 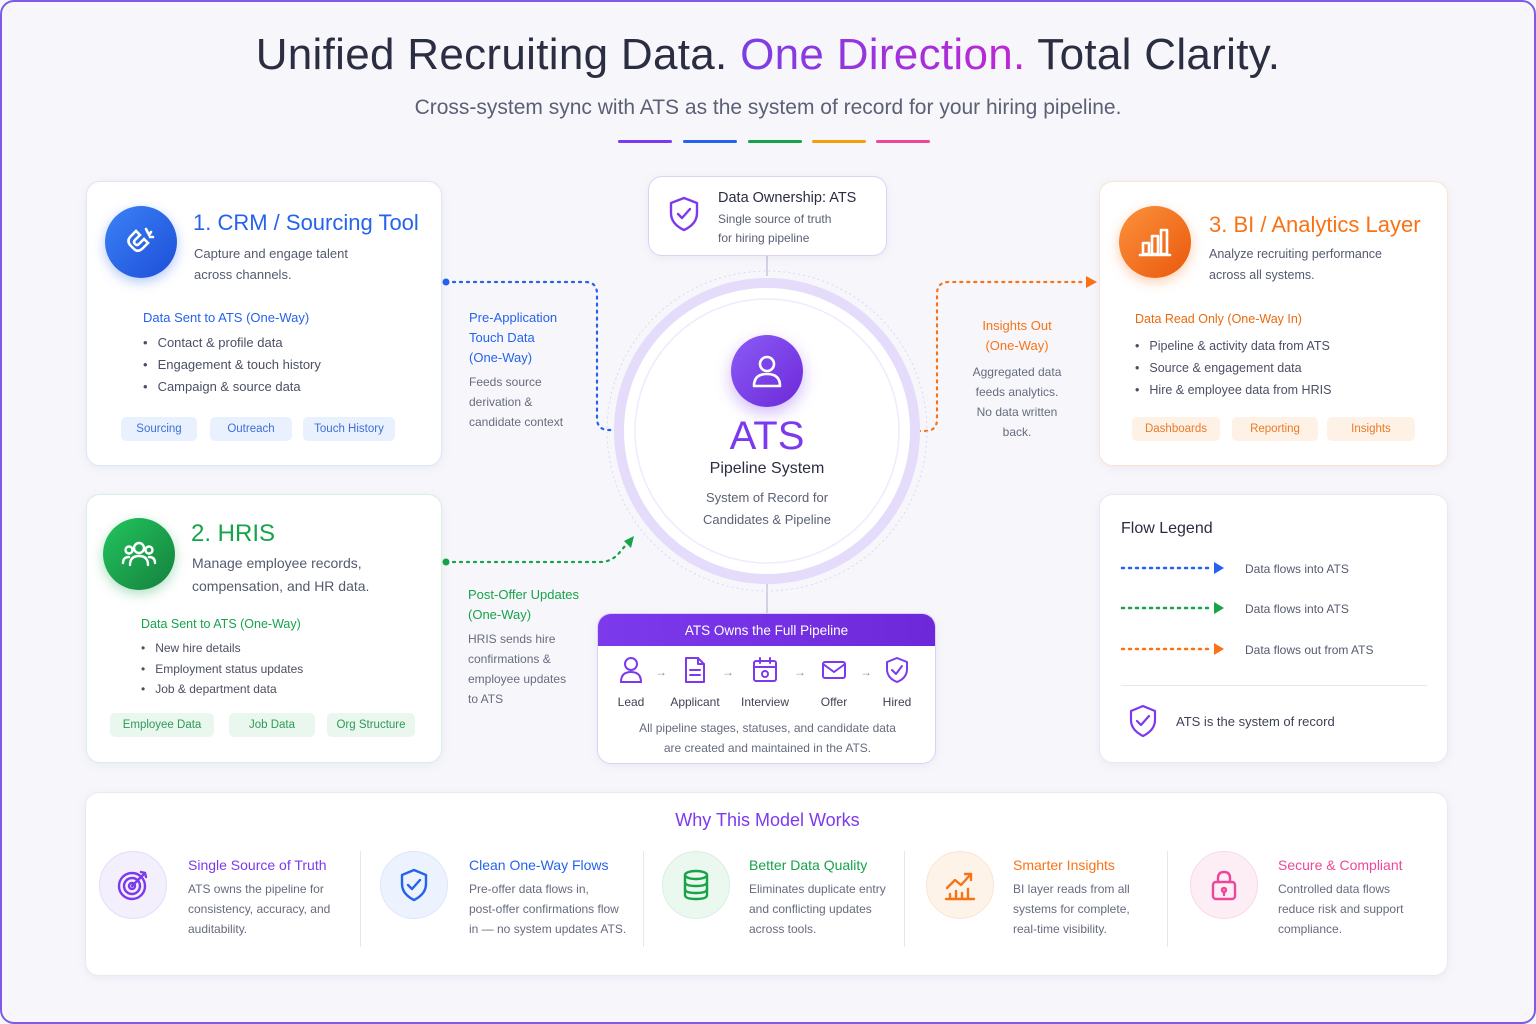 What do you see at coordinates (767, 820) in the screenshot?
I see `why-title: Why This Model Works` at bounding box center [767, 820].